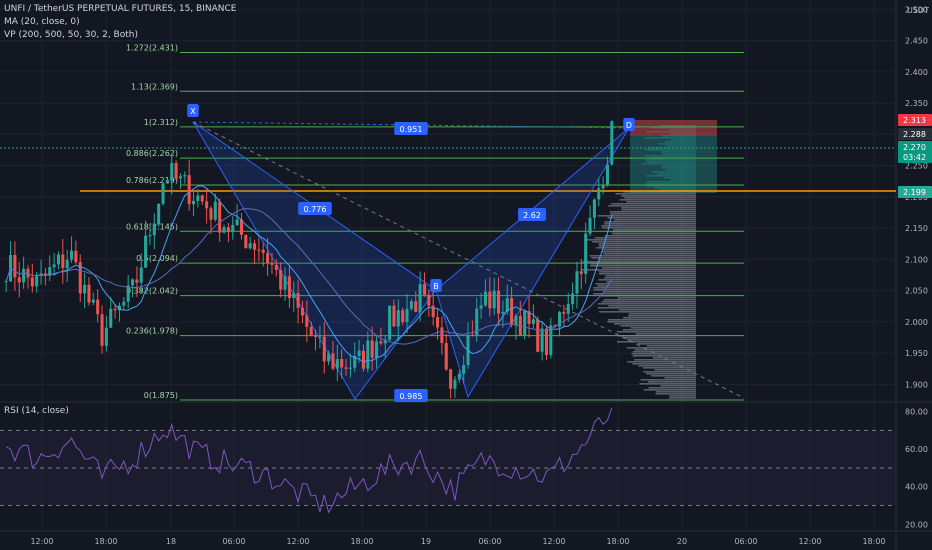  Describe the element at coordinates (152, 48) in the screenshot. I see `fib-label-0: 1.272(2.431)` at that location.